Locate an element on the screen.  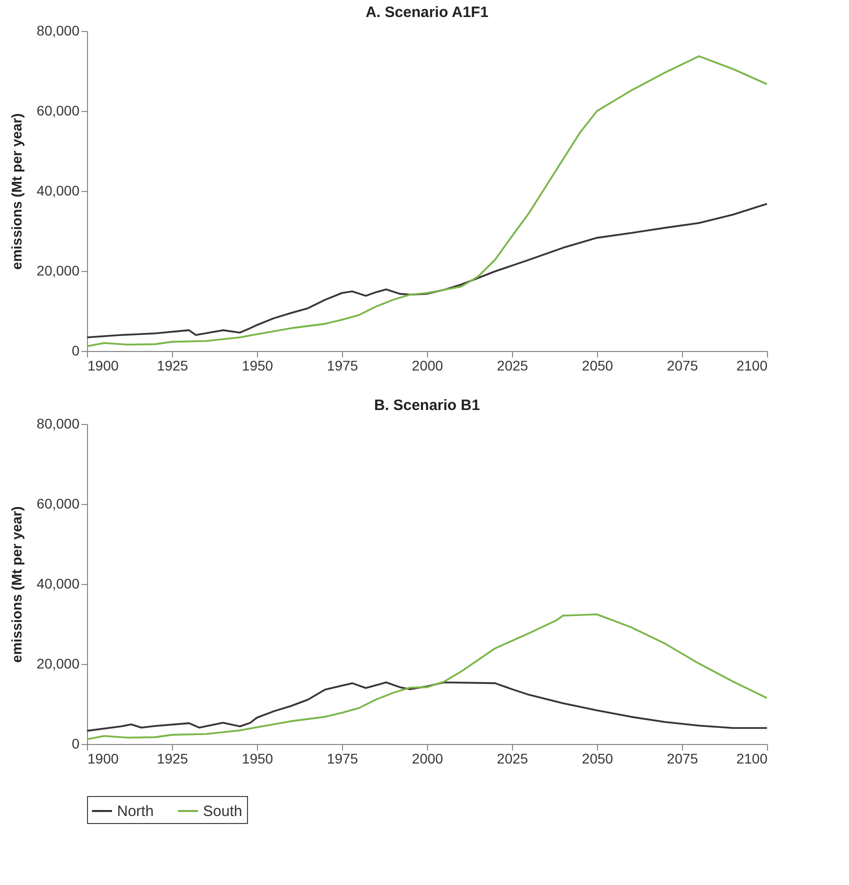
legend-label: North is located at coordinates (135, 811).